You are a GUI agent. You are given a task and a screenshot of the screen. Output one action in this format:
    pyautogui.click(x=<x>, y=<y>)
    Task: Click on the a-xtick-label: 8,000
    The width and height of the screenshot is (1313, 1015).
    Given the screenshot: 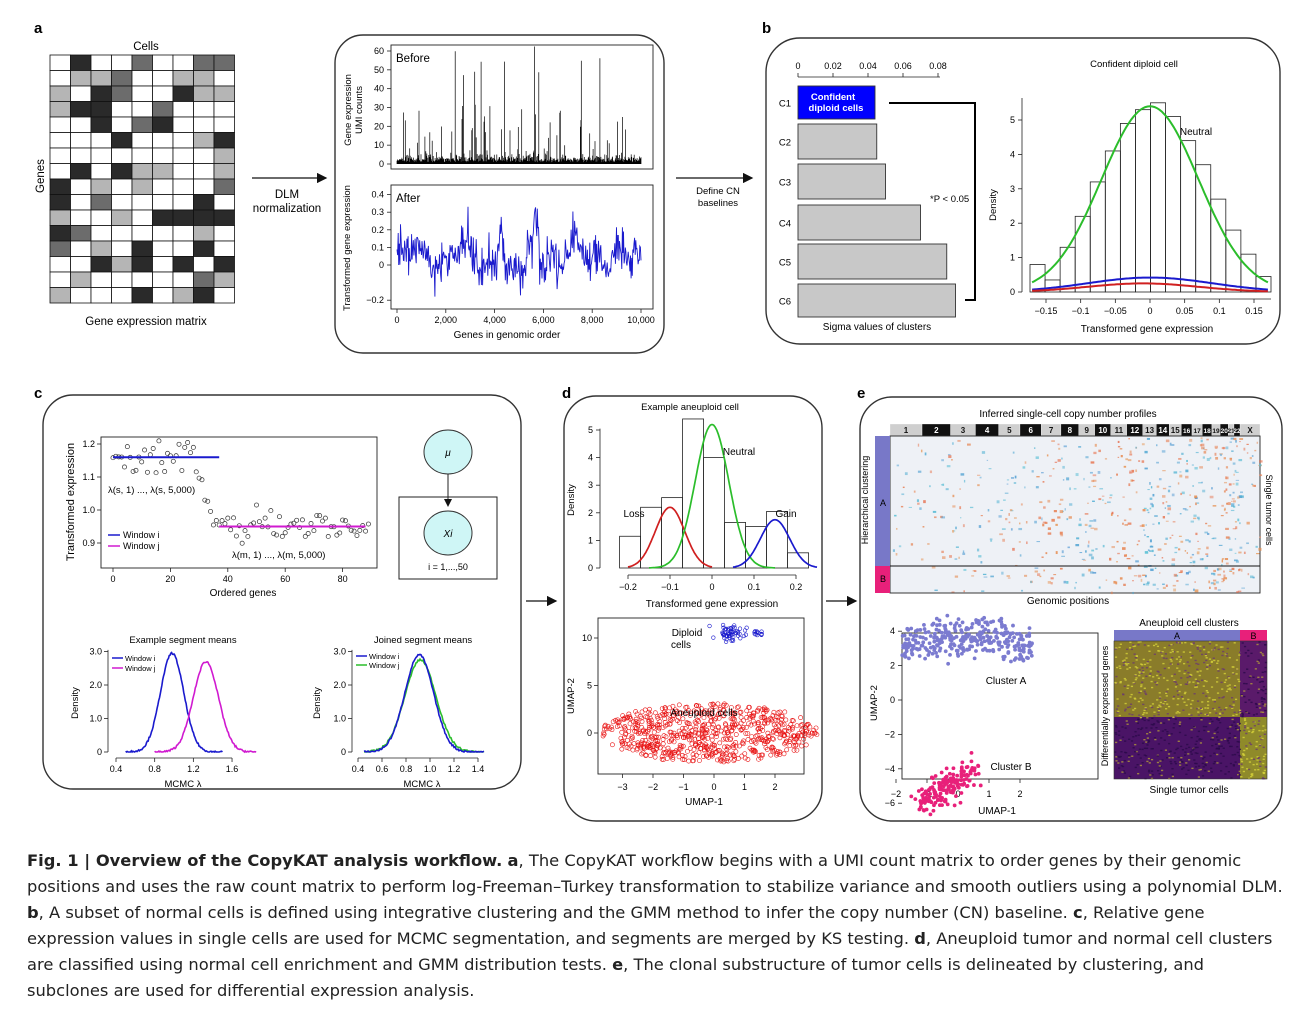 What is the action you would take?
    pyautogui.click(x=592, y=320)
    